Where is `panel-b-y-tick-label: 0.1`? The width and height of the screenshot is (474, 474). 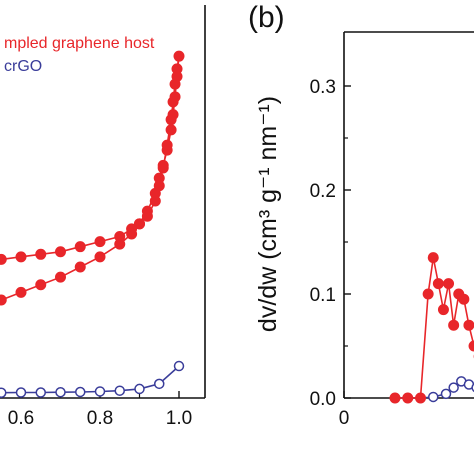
panel-b-y-tick-label: 0.1 is located at coordinates (323, 295).